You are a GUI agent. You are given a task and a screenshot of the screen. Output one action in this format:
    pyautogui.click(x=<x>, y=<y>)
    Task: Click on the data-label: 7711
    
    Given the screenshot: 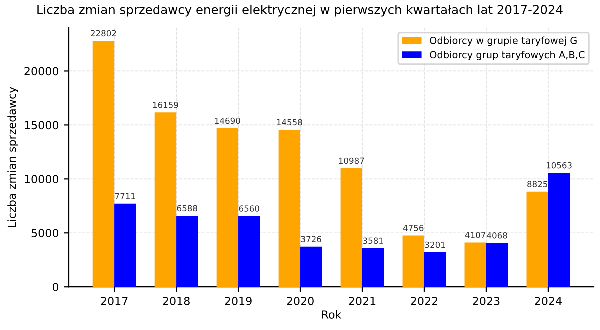 What is the action you would take?
    pyautogui.click(x=125, y=196)
    